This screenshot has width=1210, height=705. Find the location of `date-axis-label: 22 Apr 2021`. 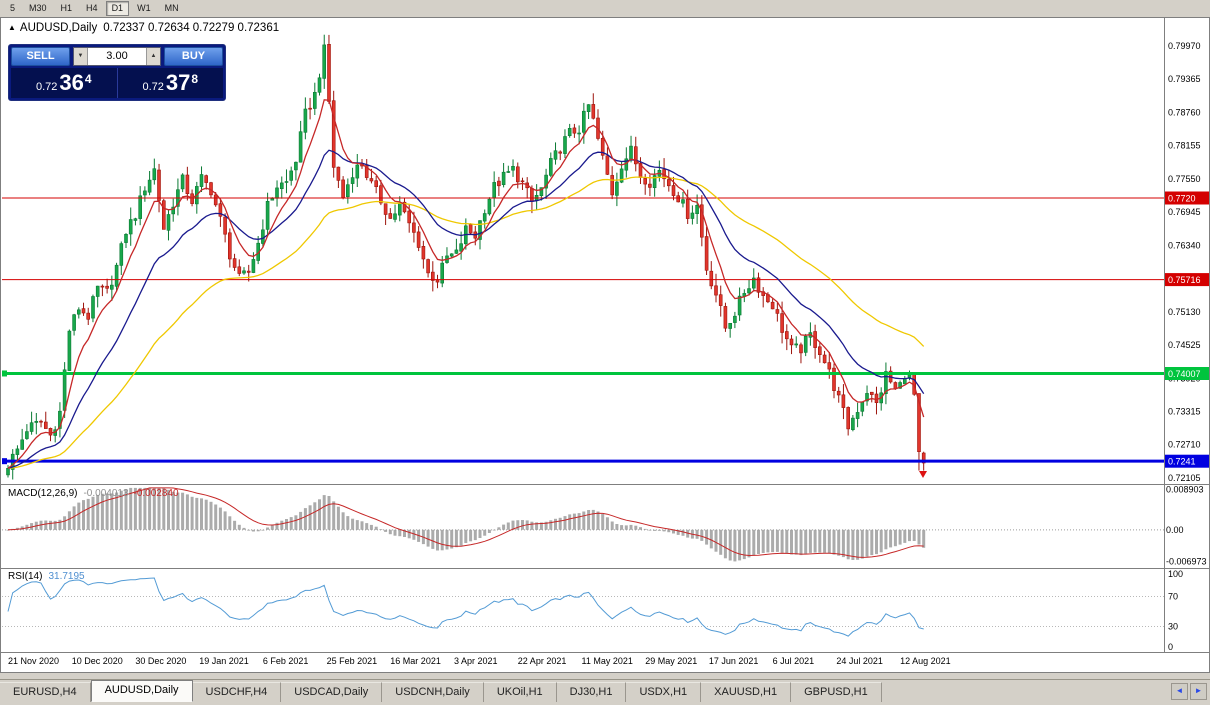

date-axis-label: 22 Apr 2021 is located at coordinates (542, 661).